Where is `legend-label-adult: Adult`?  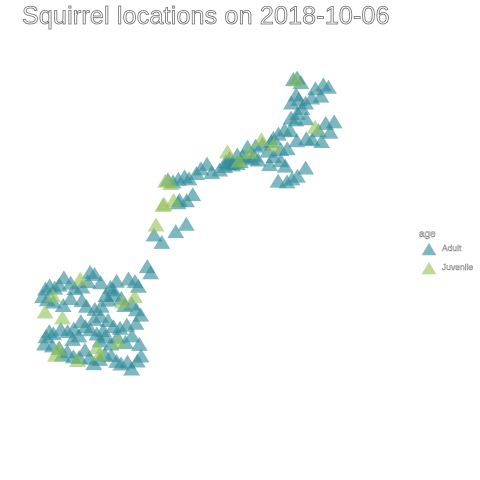 legend-label-adult: Adult is located at coordinates (452, 248).